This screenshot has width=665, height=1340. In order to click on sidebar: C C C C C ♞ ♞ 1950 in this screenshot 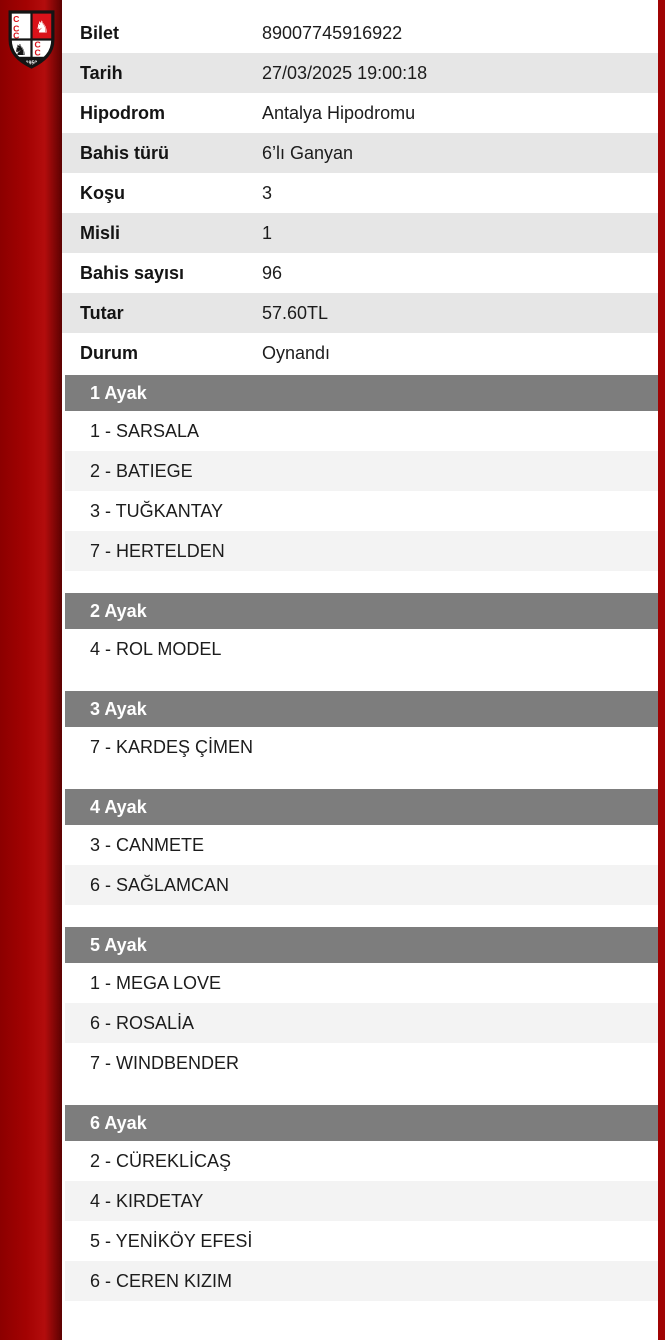, I will do `click(31, 670)`.